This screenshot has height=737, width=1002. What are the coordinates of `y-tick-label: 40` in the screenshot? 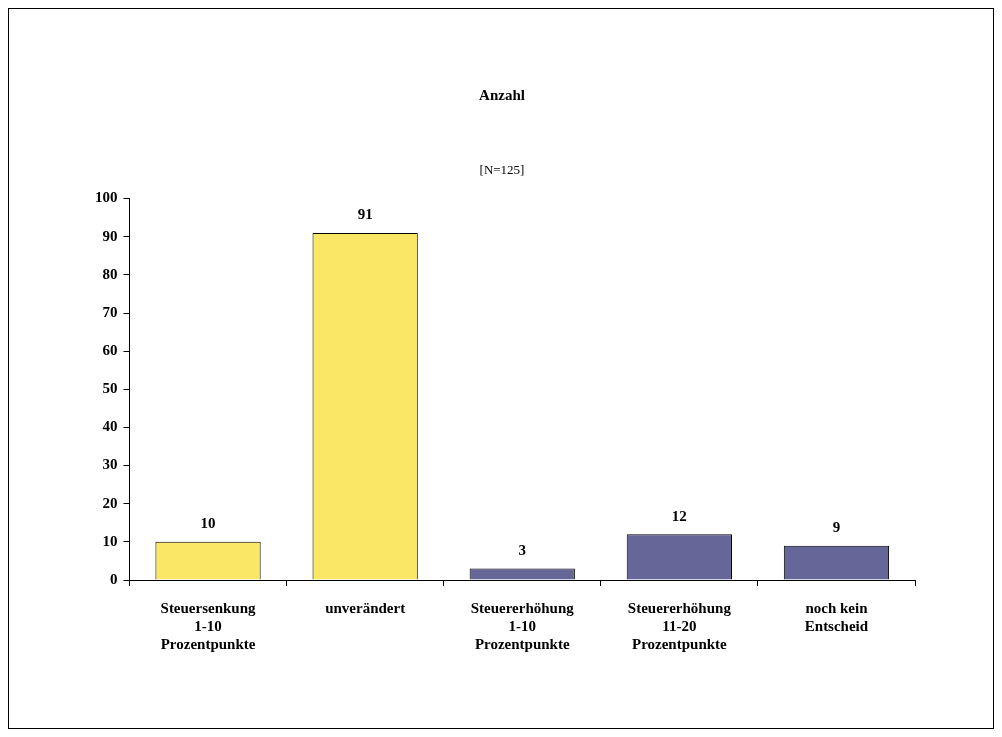 It's located at (110, 426).